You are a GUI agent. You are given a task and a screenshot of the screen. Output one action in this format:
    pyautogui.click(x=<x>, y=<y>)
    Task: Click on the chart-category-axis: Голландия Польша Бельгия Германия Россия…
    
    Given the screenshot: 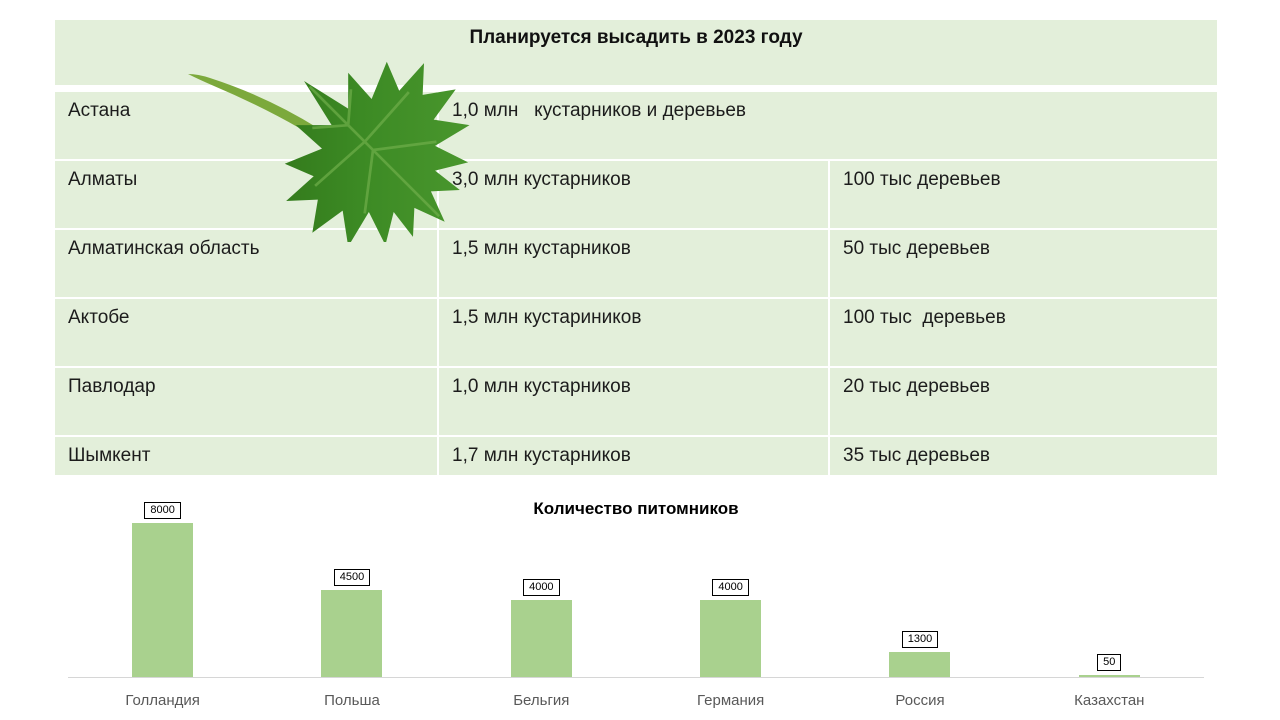 What is the action you would take?
    pyautogui.click(x=636, y=694)
    